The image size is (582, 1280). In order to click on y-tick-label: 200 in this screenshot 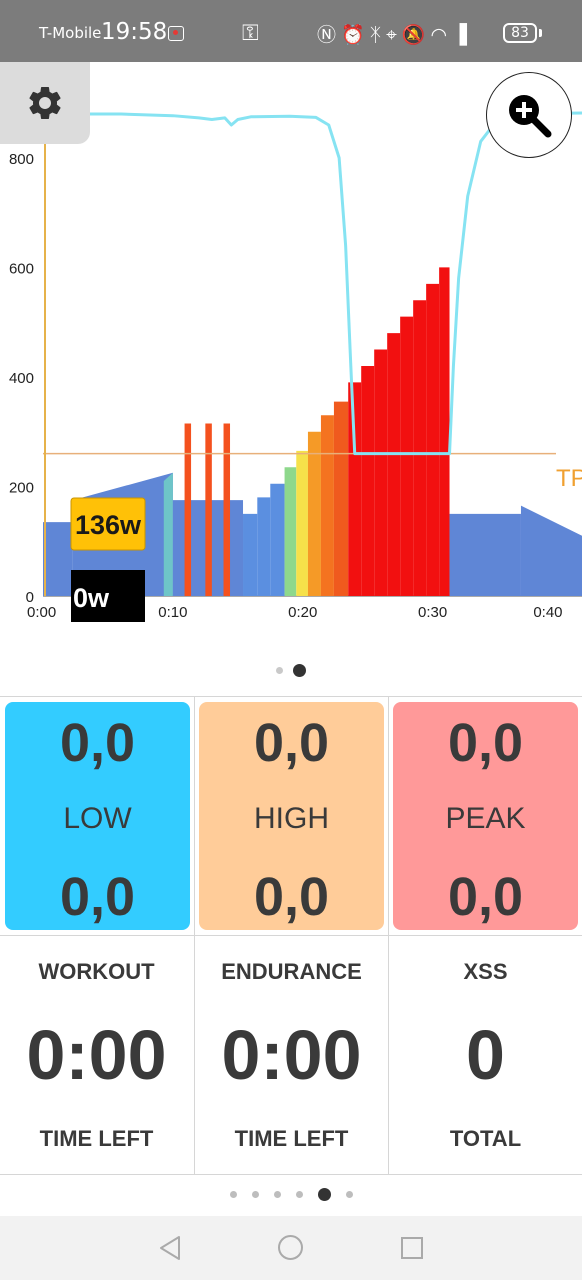, I will do `click(21, 487)`.